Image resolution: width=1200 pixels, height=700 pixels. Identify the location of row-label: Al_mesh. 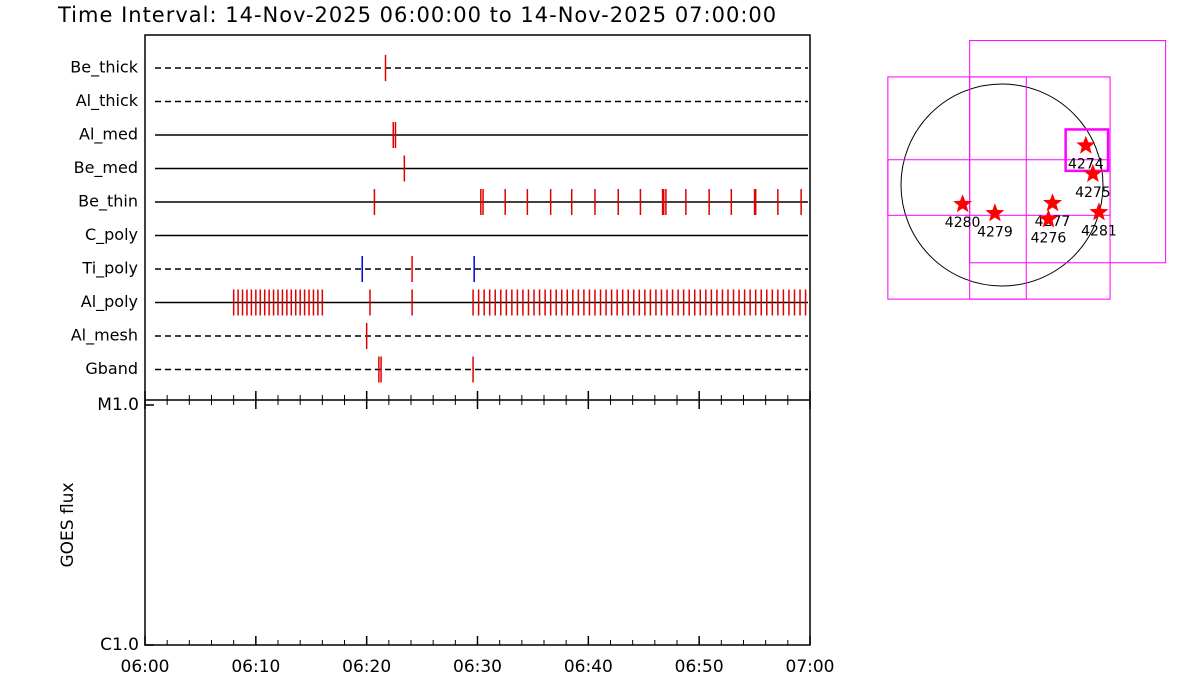
(104, 336).